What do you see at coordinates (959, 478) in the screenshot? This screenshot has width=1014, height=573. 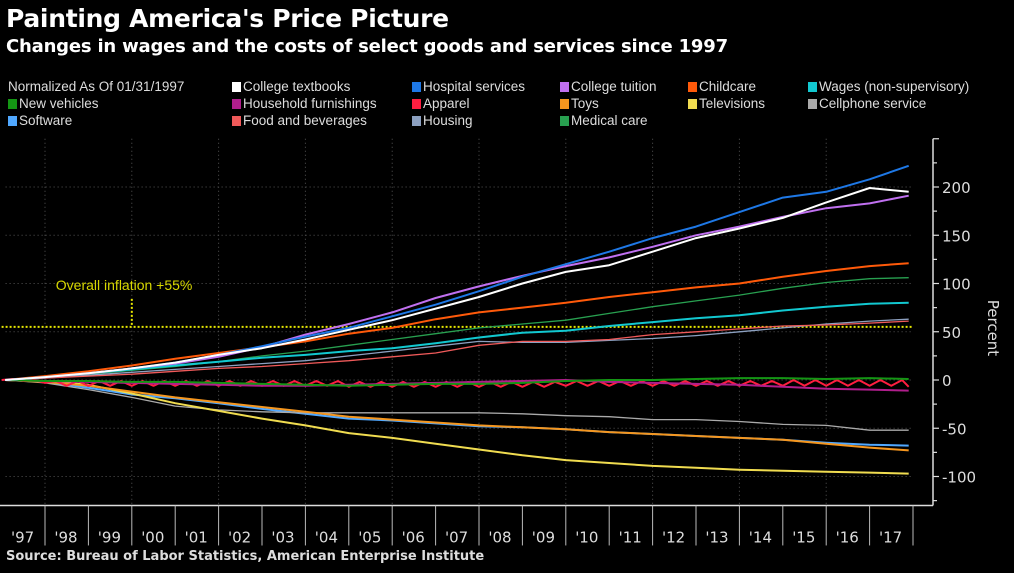 I see `y-tick-label: -100` at bounding box center [959, 478].